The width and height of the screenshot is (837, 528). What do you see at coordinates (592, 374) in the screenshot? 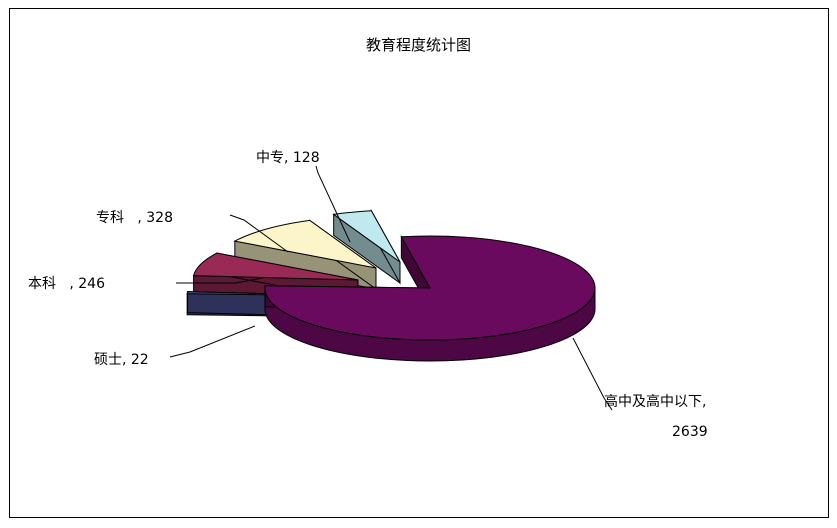
I see `leader-line-high-school` at bounding box center [592, 374].